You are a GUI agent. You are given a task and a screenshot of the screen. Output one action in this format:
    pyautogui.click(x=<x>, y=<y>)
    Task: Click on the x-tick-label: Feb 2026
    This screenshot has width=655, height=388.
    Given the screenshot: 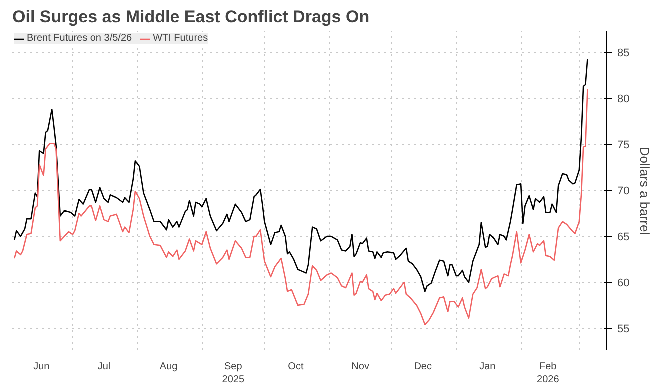 What is the action you would take?
    pyautogui.click(x=548, y=374)
    